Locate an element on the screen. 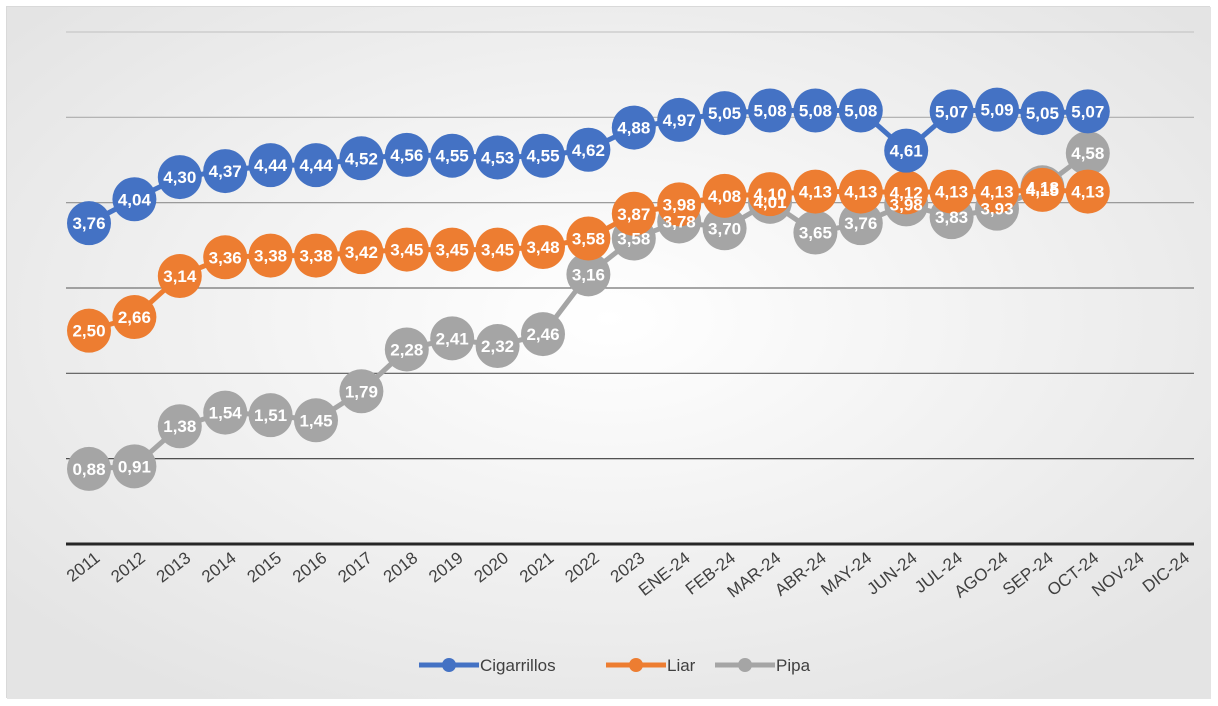 This screenshot has height=706, width=1218. legend-item-cigarrillos: Cigarrillos is located at coordinates (487, 665).